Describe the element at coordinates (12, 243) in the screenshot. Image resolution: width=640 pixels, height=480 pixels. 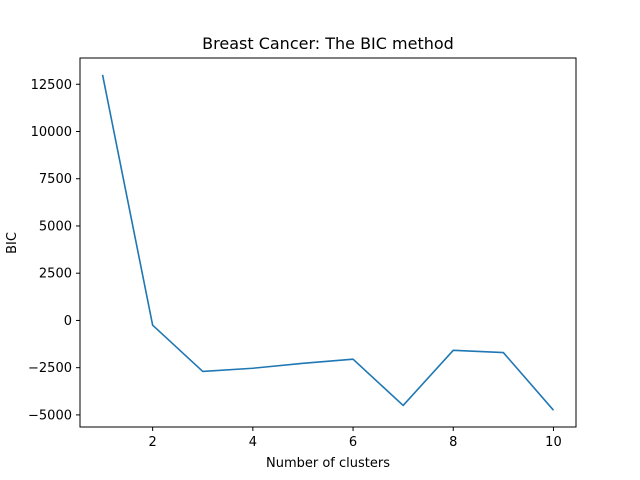
I see `y-axis-label: BIC` at that location.